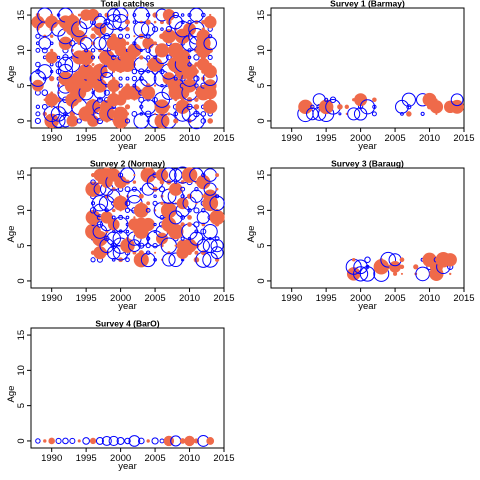 This screenshot has width=480, height=480. What do you see at coordinates (463, 298) in the screenshot?
I see `x-tick-label: 2015` at bounding box center [463, 298].